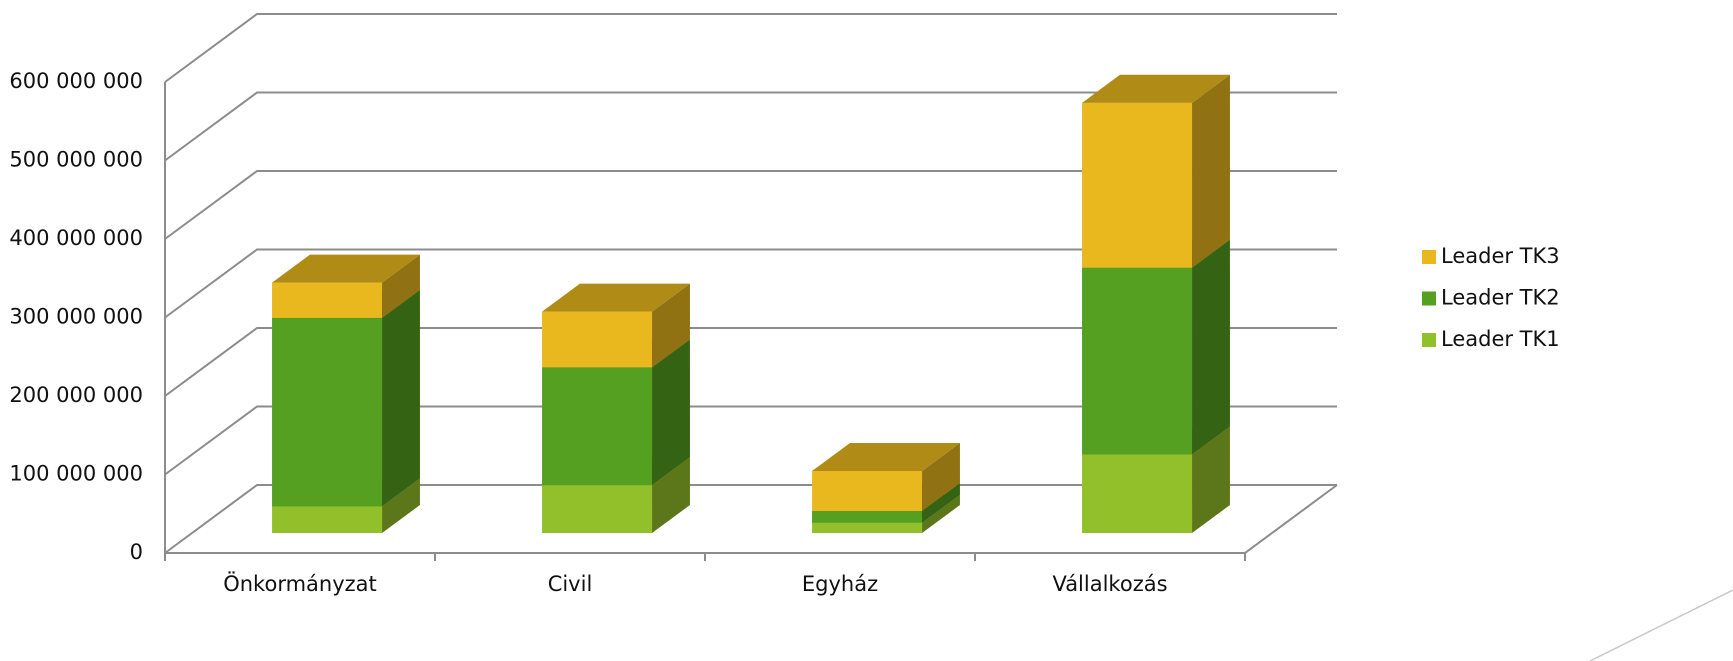 This screenshot has width=1733, height=661. I want to click on legend-label: Leader TK2, so click(1500, 298).